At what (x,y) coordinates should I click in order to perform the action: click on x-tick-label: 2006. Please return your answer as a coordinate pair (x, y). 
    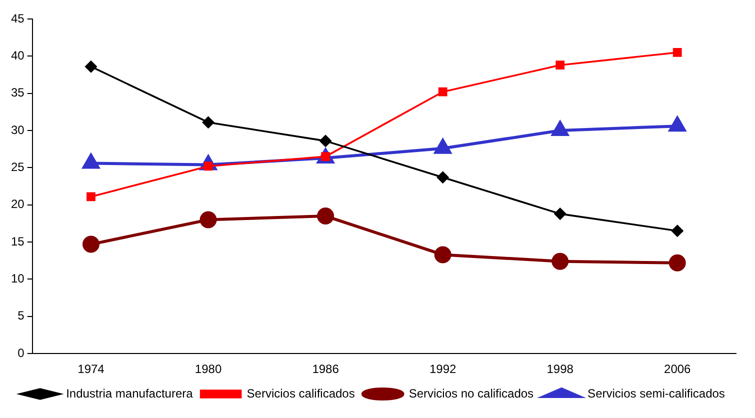
    Looking at the image, I should click on (678, 369).